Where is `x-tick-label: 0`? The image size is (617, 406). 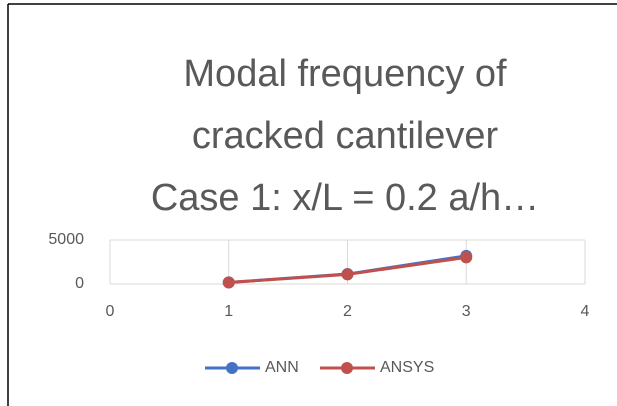 x-tick-label: 0 is located at coordinates (110, 311).